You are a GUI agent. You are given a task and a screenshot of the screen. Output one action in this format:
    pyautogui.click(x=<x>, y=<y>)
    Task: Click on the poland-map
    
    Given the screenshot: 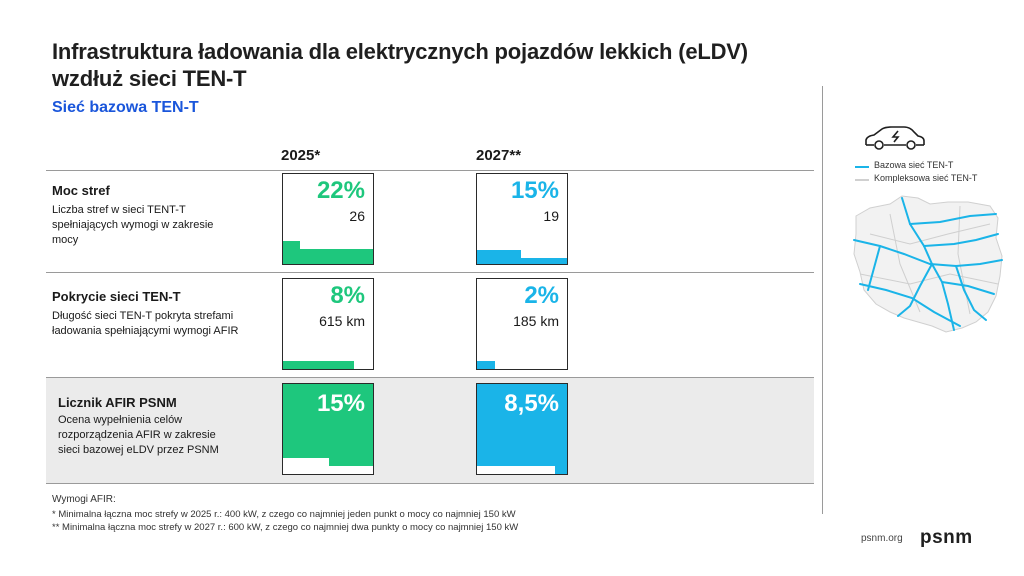 What is the action you would take?
    pyautogui.click(x=928, y=264)
    